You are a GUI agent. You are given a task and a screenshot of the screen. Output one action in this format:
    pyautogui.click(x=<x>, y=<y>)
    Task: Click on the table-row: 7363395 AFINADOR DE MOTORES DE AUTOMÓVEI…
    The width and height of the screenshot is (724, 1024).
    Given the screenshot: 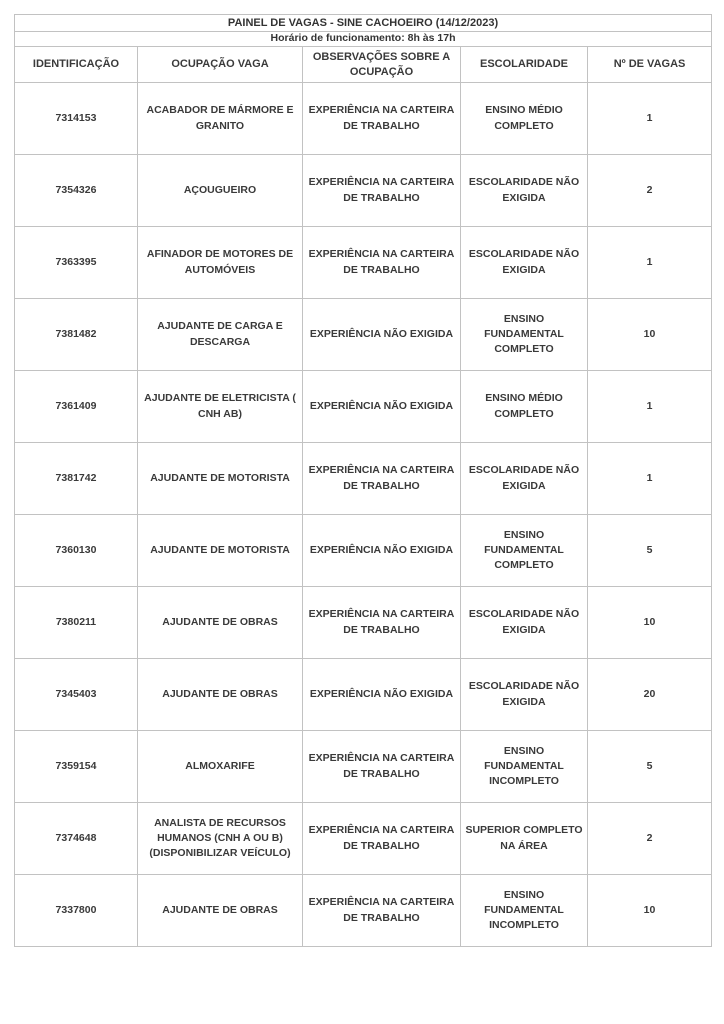 What is the action you would take?
    pyautogui.click(x=363, y=262)
    